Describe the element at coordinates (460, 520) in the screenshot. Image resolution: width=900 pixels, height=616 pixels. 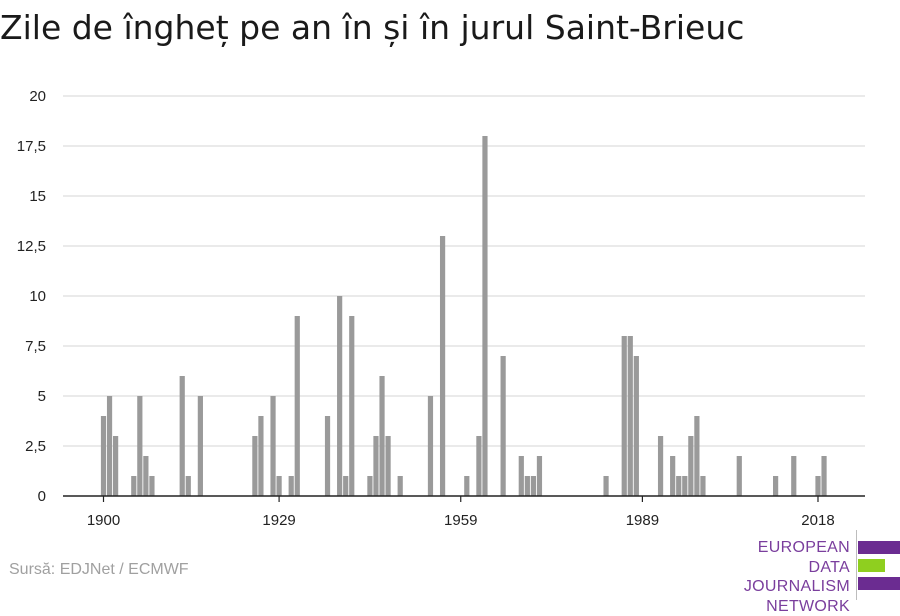
I see `x-tick-label: 1959` at that location.